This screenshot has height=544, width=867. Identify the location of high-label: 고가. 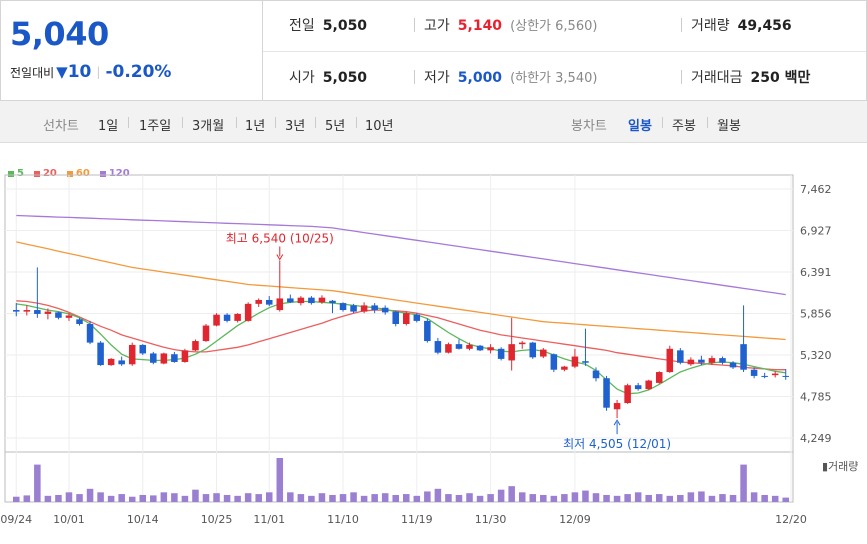
(437, 26).